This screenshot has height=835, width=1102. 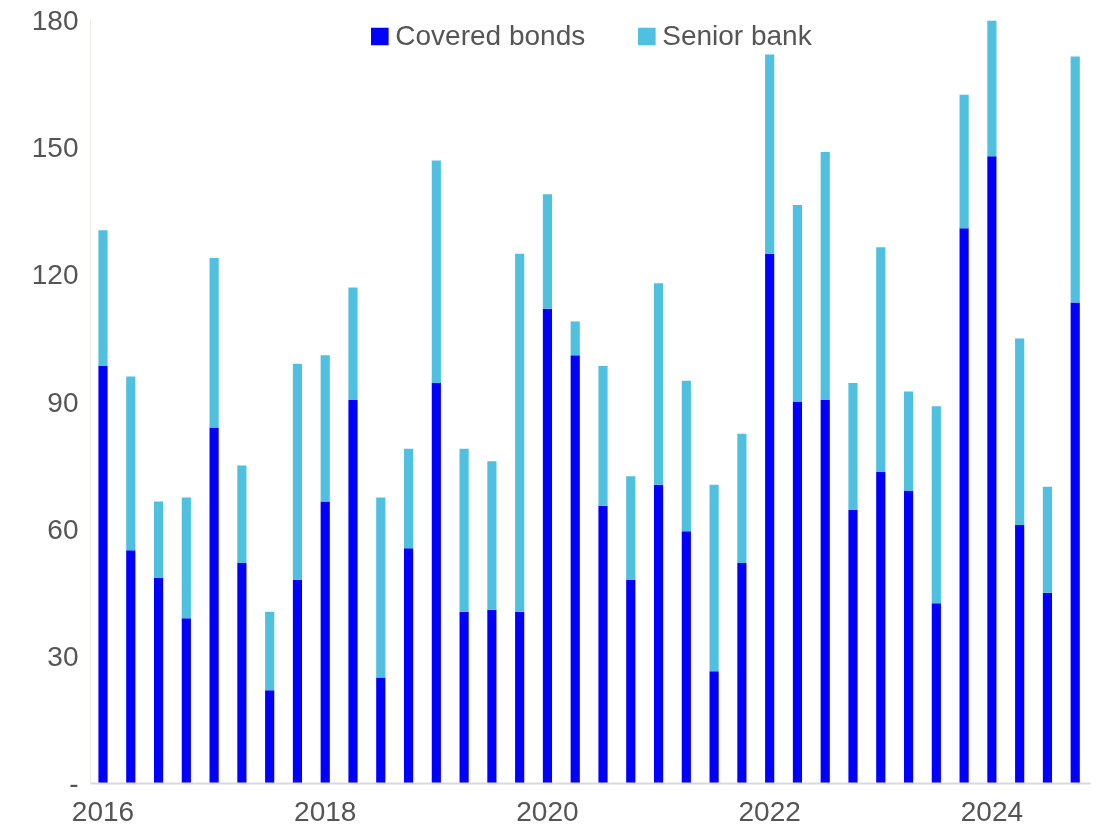 I want to click on y-tick-label: 120, so click(x=55, y=275).